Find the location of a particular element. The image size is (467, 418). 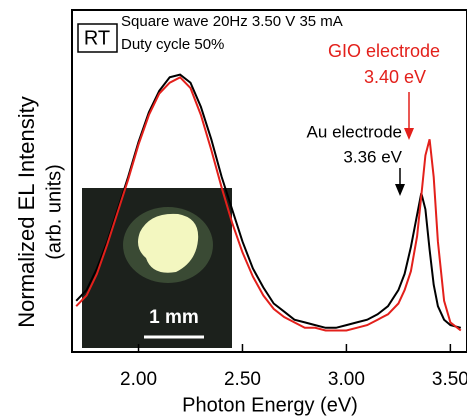

x-tick-label: 3.50 is located at coordinates (449, 379).